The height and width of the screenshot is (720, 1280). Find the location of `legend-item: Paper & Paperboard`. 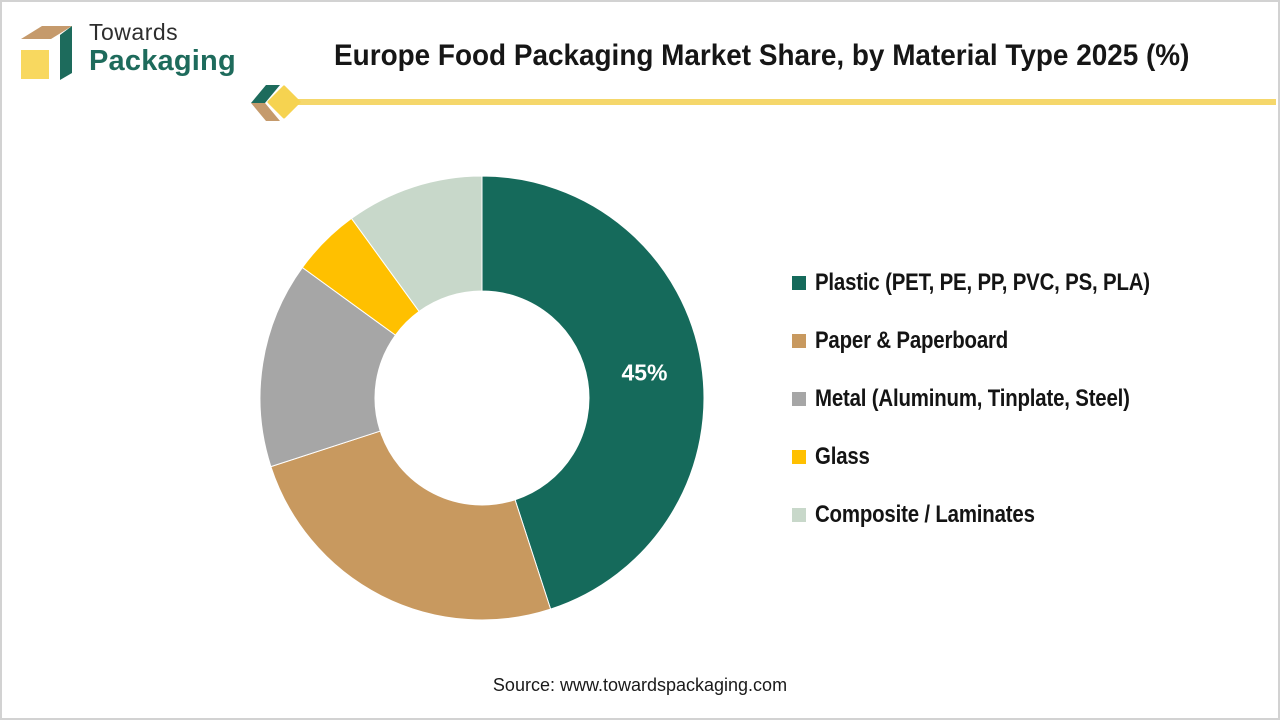

legend-item: Paper & Paperboard is located at coordinates (1000, 341).